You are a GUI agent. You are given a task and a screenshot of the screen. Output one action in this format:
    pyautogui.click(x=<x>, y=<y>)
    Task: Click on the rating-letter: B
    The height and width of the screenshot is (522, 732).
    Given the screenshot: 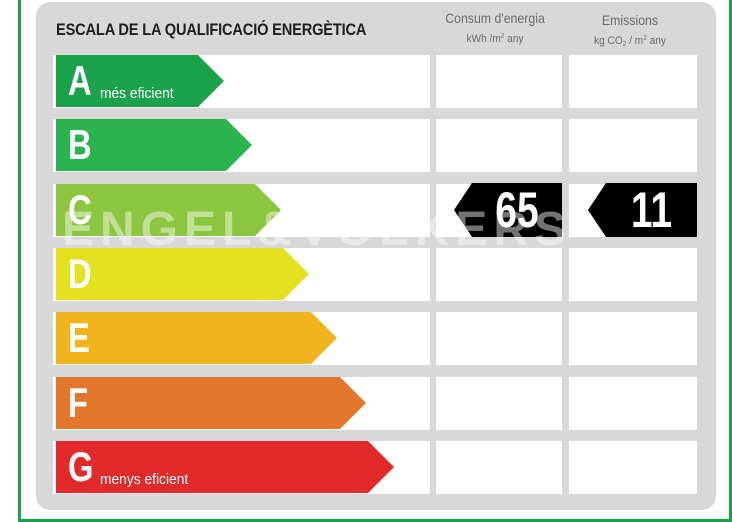 What is the action you would take?
    pyautogui.click(x=80, y=144)
    